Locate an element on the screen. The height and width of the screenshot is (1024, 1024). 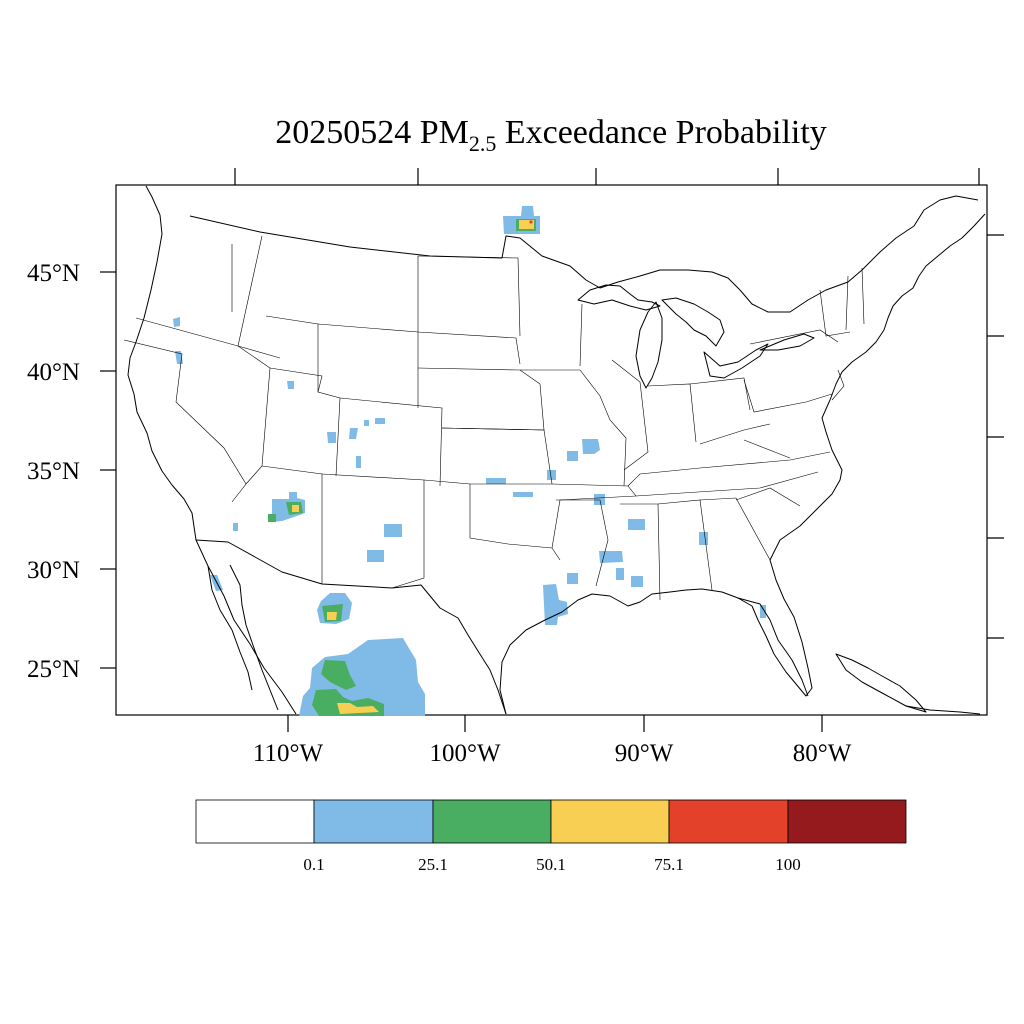
map-title: 20250524 PM2.5 Exceedance Probability is located at coordinates (551, 135).